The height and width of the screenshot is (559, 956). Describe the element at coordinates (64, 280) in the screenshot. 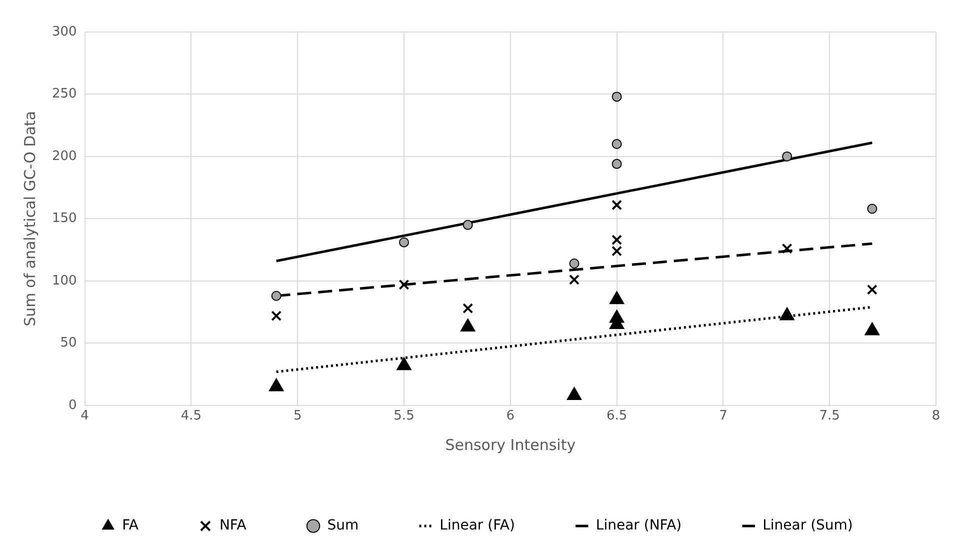

I see `y-tick-label: 100` at that location.